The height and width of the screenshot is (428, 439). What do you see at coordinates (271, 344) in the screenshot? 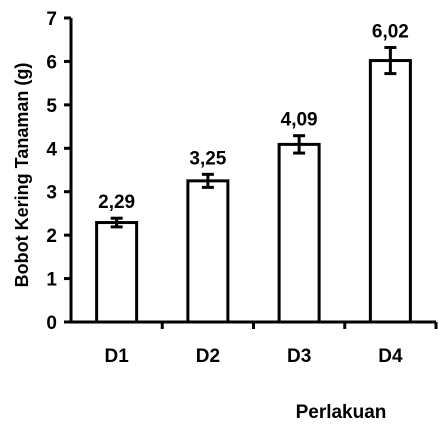
I see `x-axis-ticks: D1 D2 D3 D4` at bounding box center [271, 344].